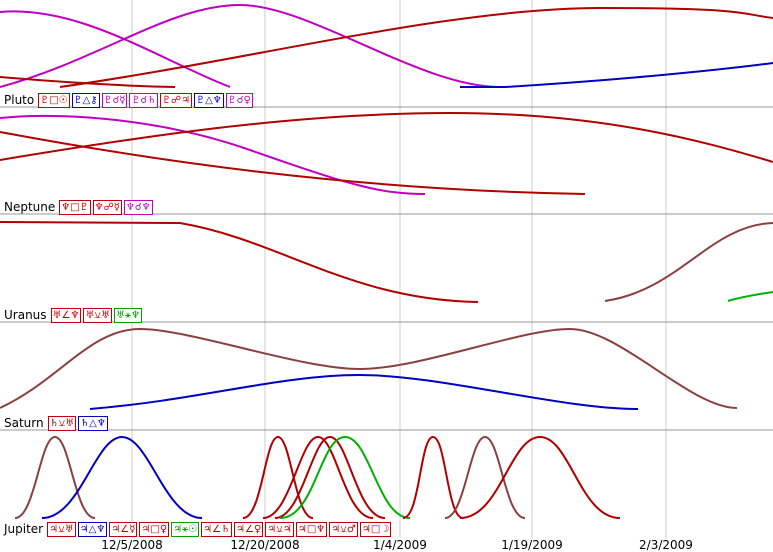 This screenshot has height=552, width=773. I want to click on track-row: Pluto ♇□☉ ♇△⚷ ♇☌☿ ♇☌♄ ♇☍♃ ♇△♆ ♇☌♀, so click(129, 100).